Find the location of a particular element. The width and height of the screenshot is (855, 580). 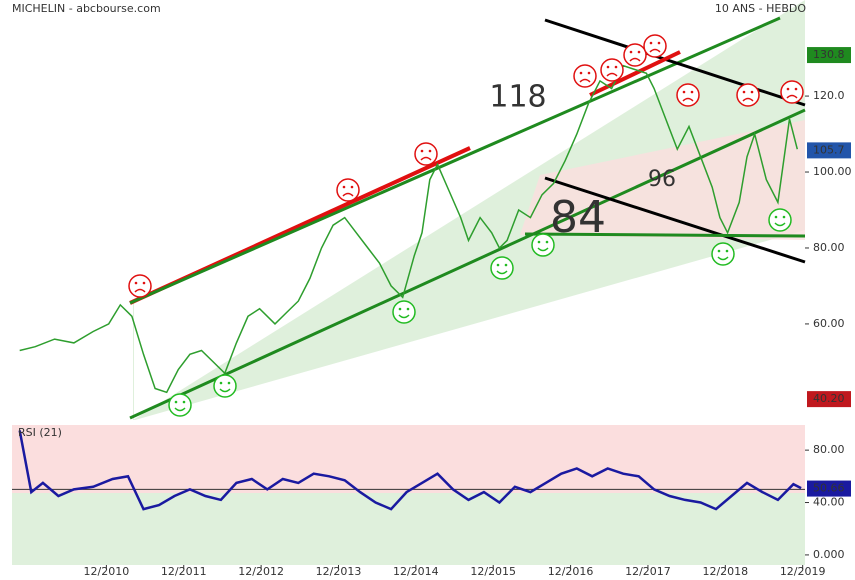

annotation: 96 is located at coordinates (662, 179).